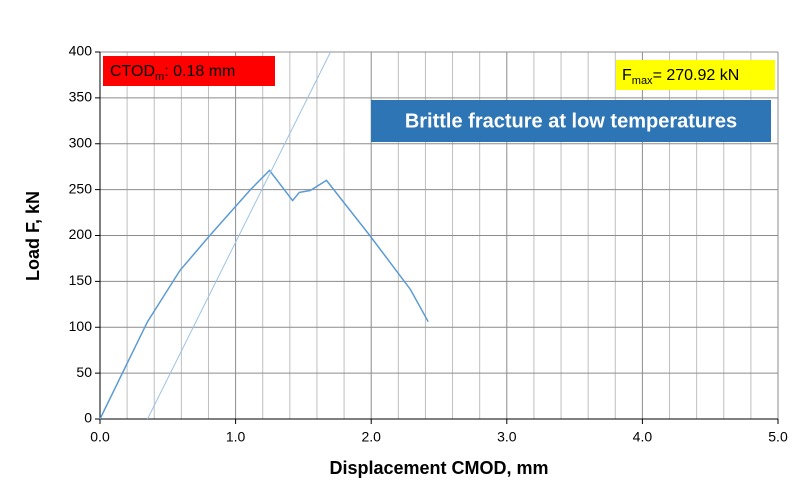 The image size is (800, 500). What do you see at coordinates (778, 437) in the screenshot?
I see `x-tick-label: 5.0` at bounding box center [778, 437].